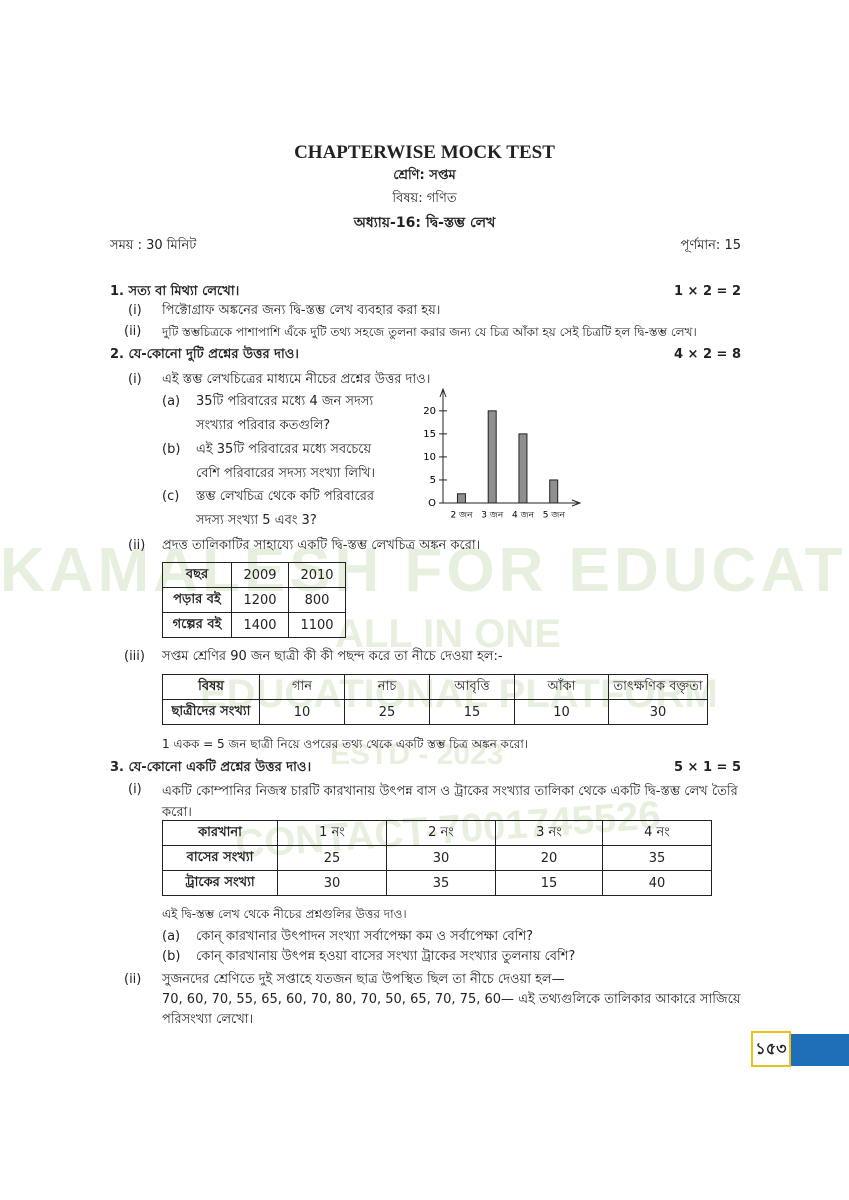 This screenshot has width=849, height=1200. What do you see at coordinates (260, 575) in the screenshot?
I see `table-cell: 2009` at bounding box center [260, 575].